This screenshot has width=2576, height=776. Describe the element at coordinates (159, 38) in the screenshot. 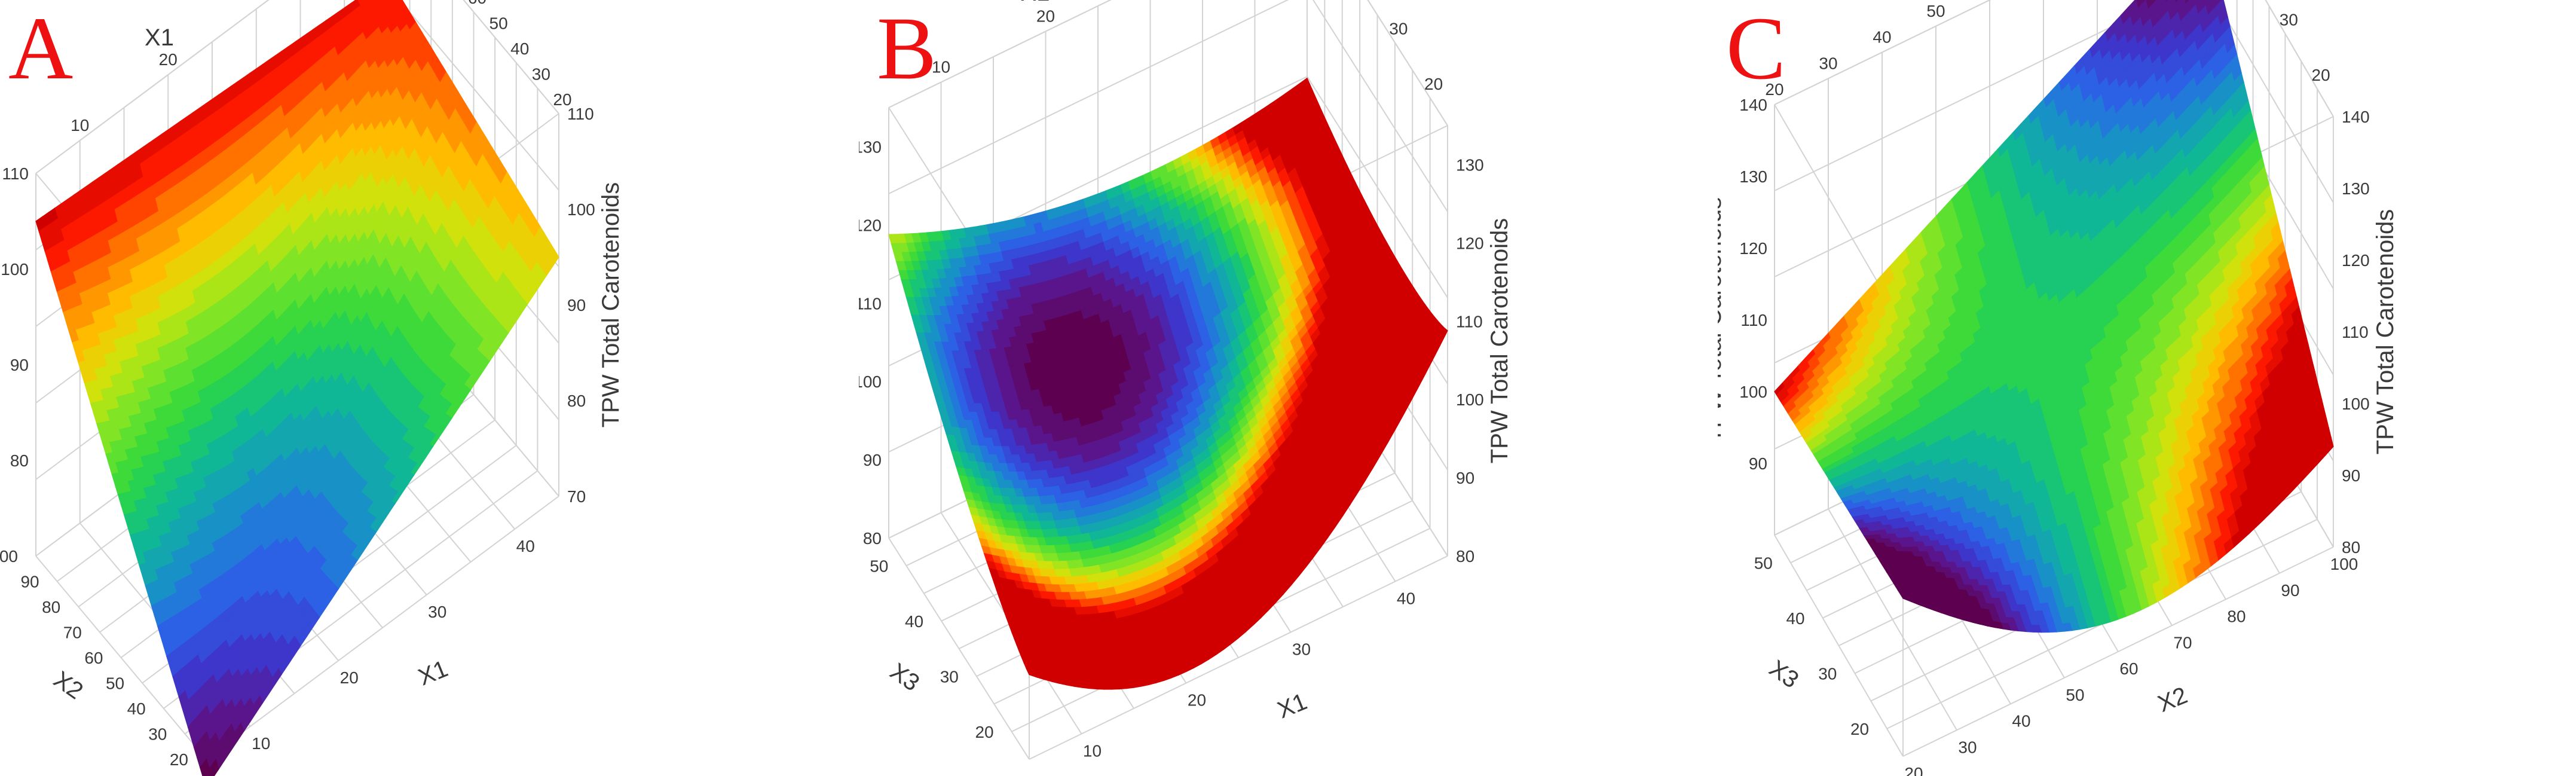

I see `x-axis-label-top: X1` at that location.